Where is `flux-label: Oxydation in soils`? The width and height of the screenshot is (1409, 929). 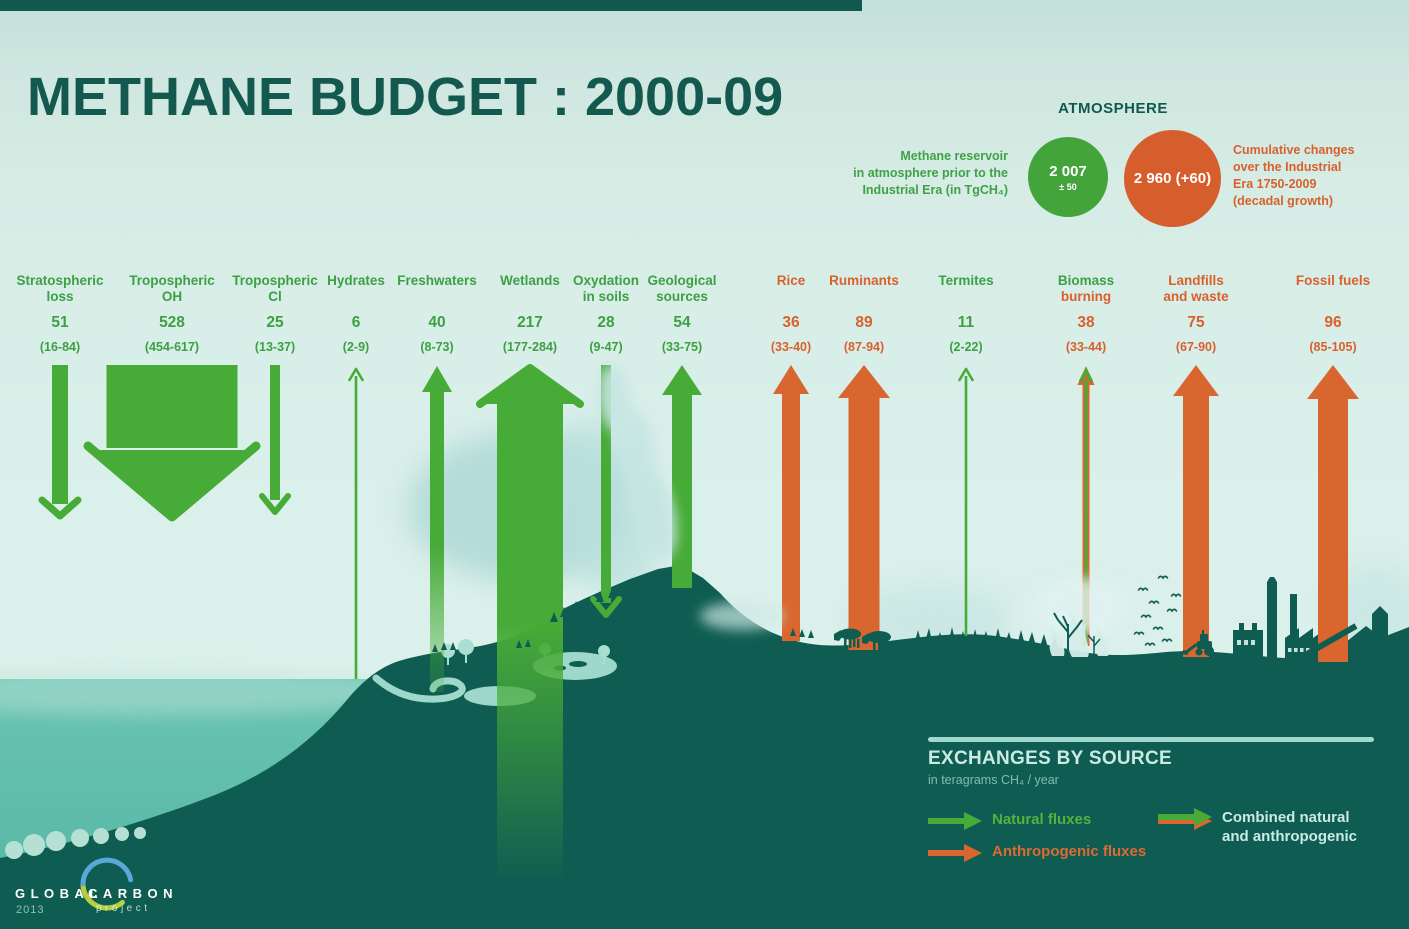 flux-label: Oxydation in soils is located at coordinates (605, 288).